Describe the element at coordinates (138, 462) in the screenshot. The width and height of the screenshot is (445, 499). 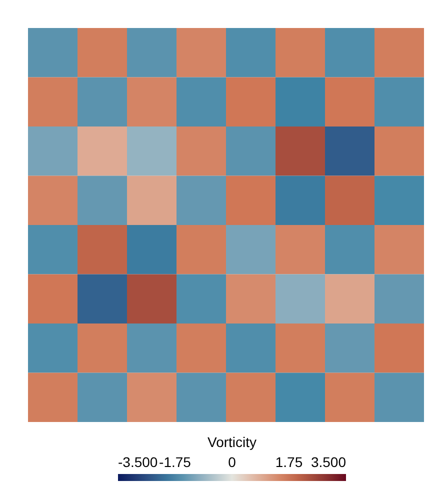
I see `color-bar-label: -3.500` at that location.